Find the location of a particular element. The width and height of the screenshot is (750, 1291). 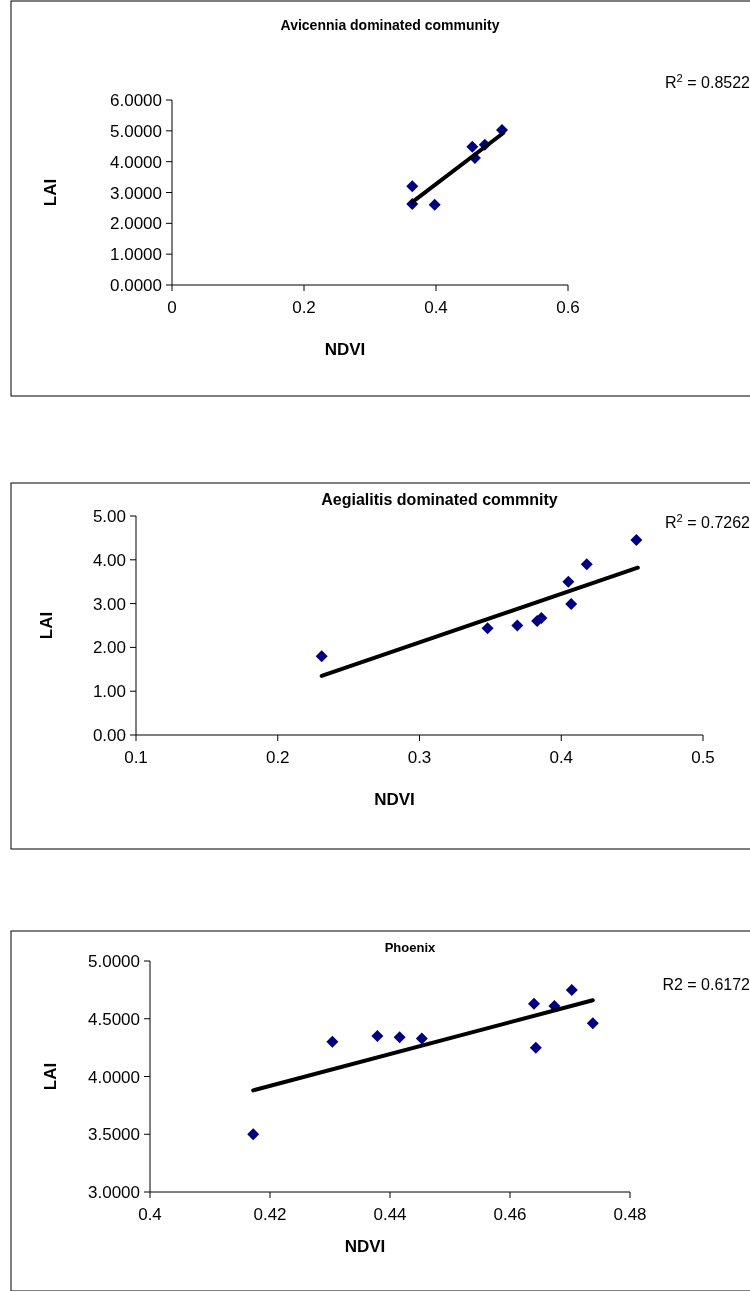

y-tick-label: 3.5000 is located at coordinates (114, 1135).